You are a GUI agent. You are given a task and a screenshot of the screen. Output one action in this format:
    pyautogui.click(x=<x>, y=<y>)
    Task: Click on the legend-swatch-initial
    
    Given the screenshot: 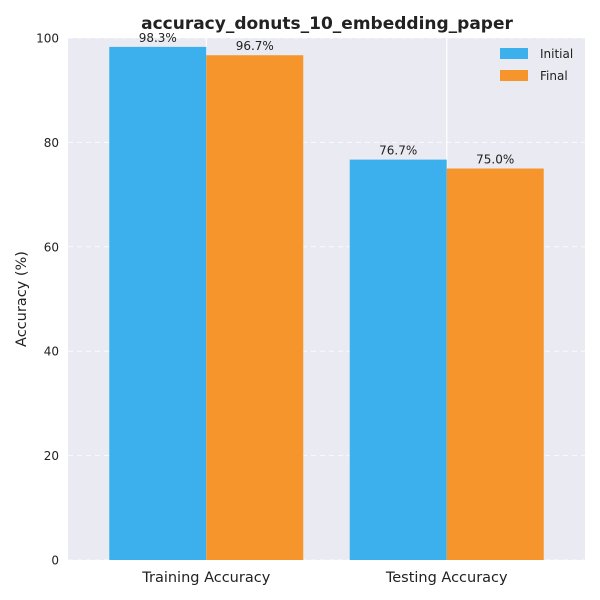 What is the action you would take?
    pyautogui.click(x=514, y=53)
    